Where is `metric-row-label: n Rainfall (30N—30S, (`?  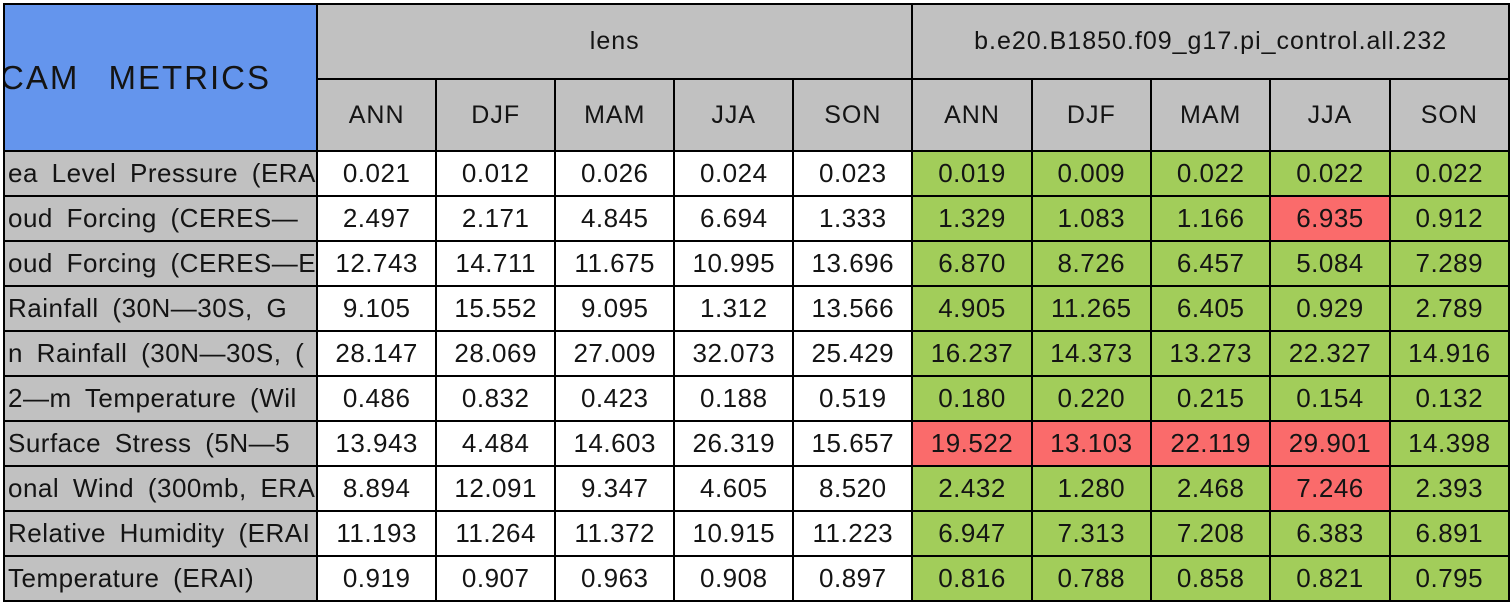
metric-row-label: n Rainfall (30N—30S, ( is located at coordinates (160, 353).